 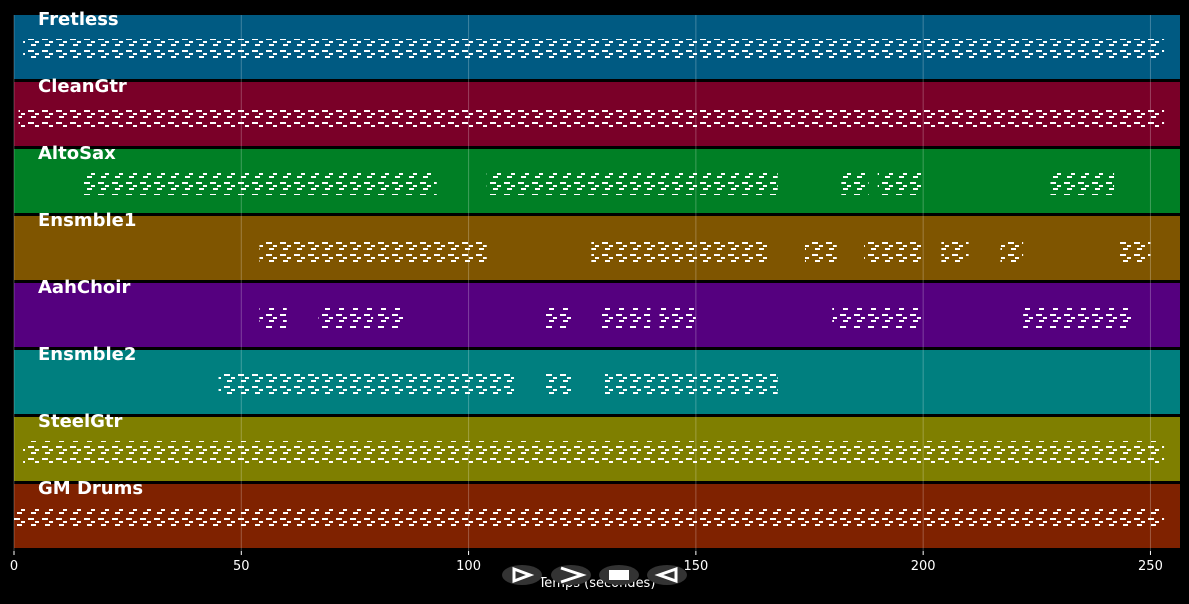 I want to click on track-label: Fretless, so click(x=78, y=19).